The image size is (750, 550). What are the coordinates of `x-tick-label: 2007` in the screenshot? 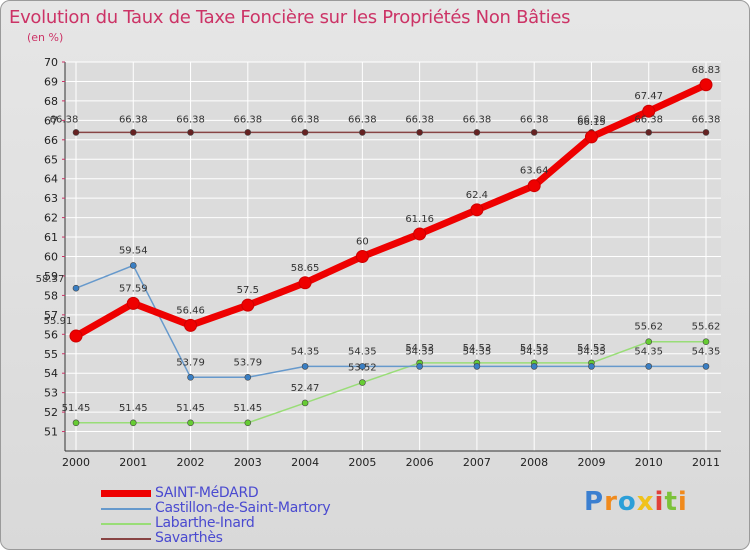 It's located at (477, 462).